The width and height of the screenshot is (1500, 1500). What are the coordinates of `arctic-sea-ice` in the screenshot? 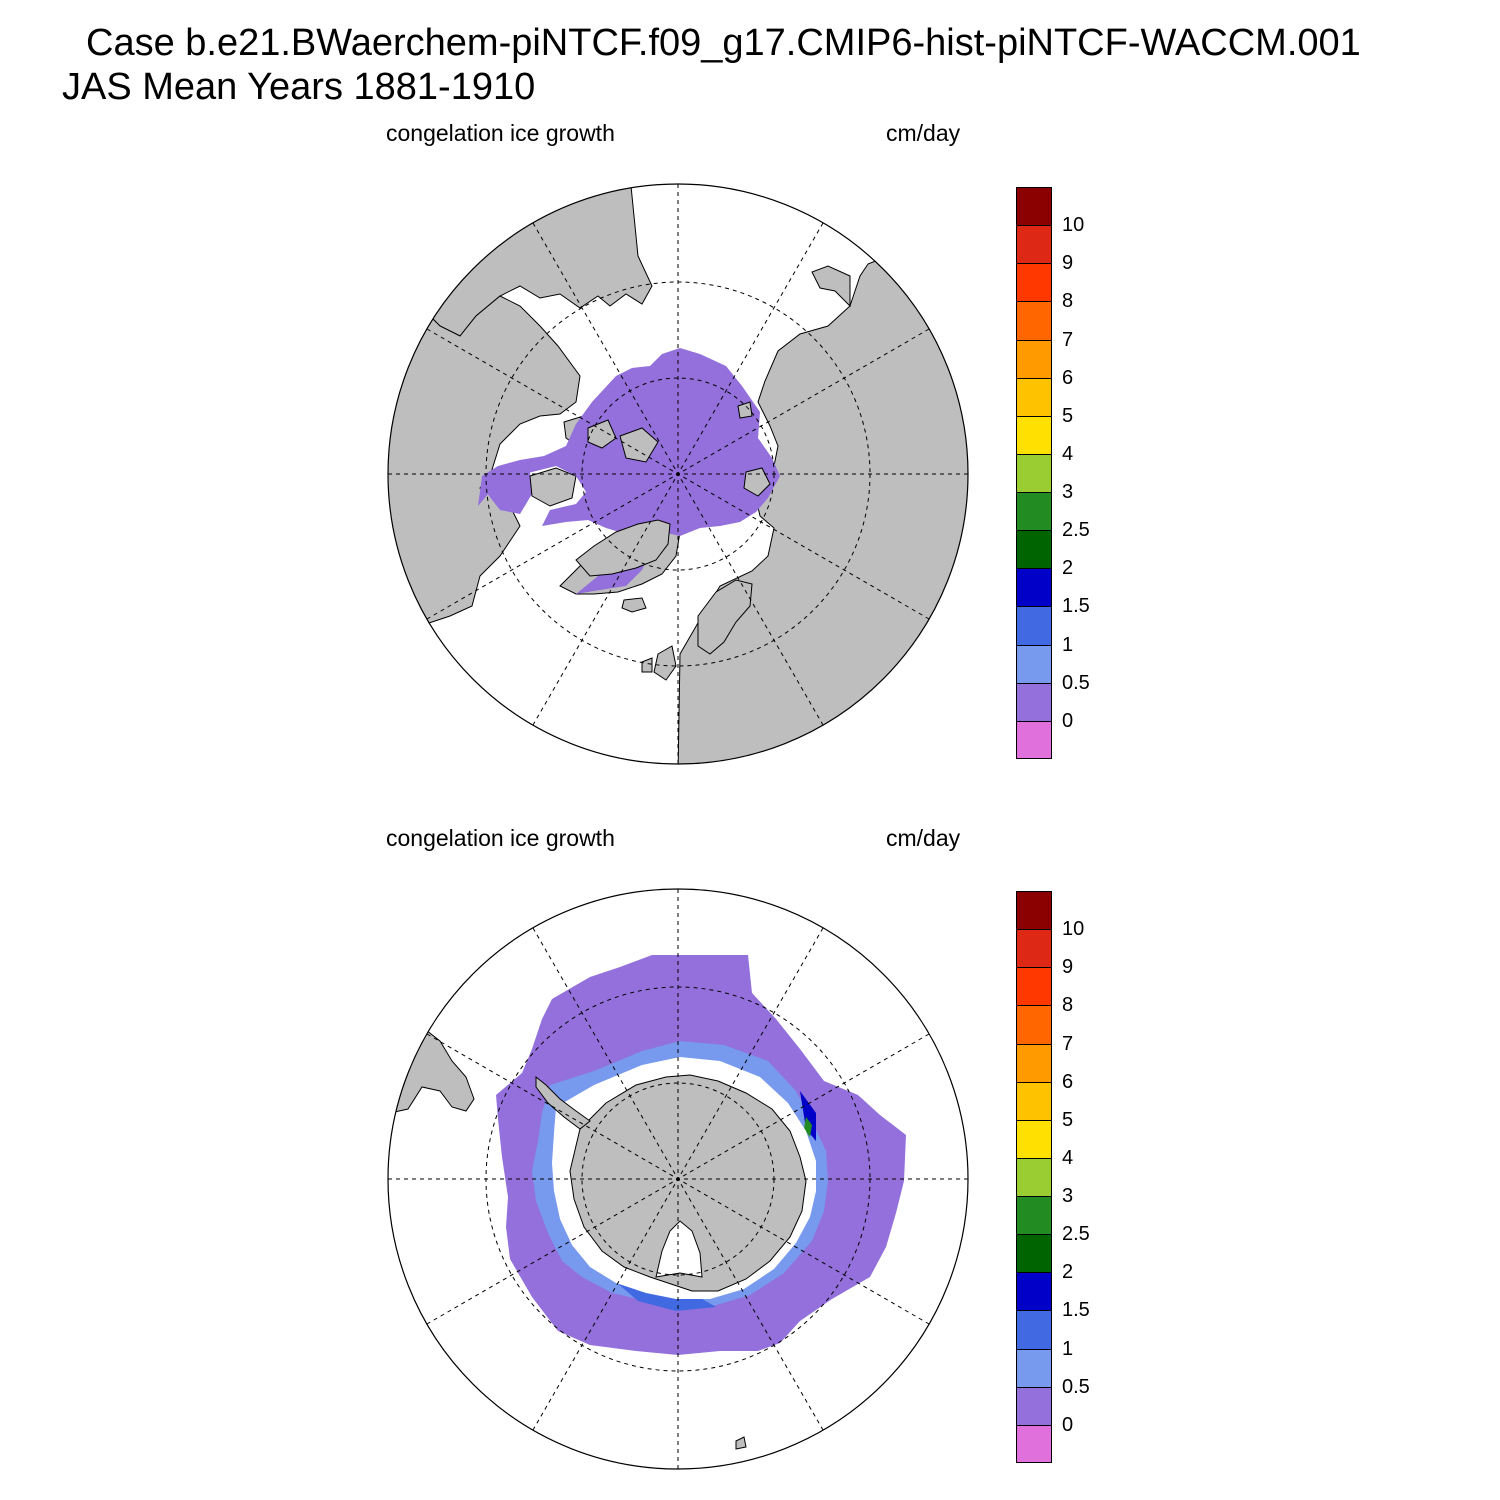 It's located at (629, 471).